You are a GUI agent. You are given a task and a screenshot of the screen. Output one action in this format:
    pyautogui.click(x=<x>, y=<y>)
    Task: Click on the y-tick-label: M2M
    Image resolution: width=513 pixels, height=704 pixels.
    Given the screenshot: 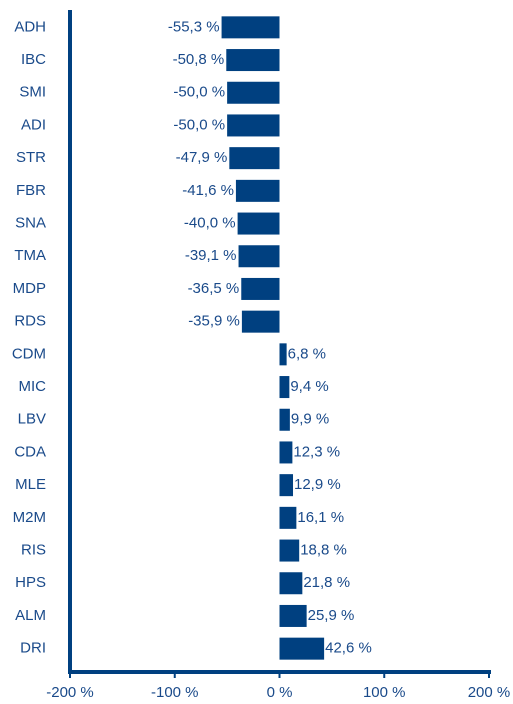 What is the action you would take?
    pyautogui.click(x=29, y=517)
    